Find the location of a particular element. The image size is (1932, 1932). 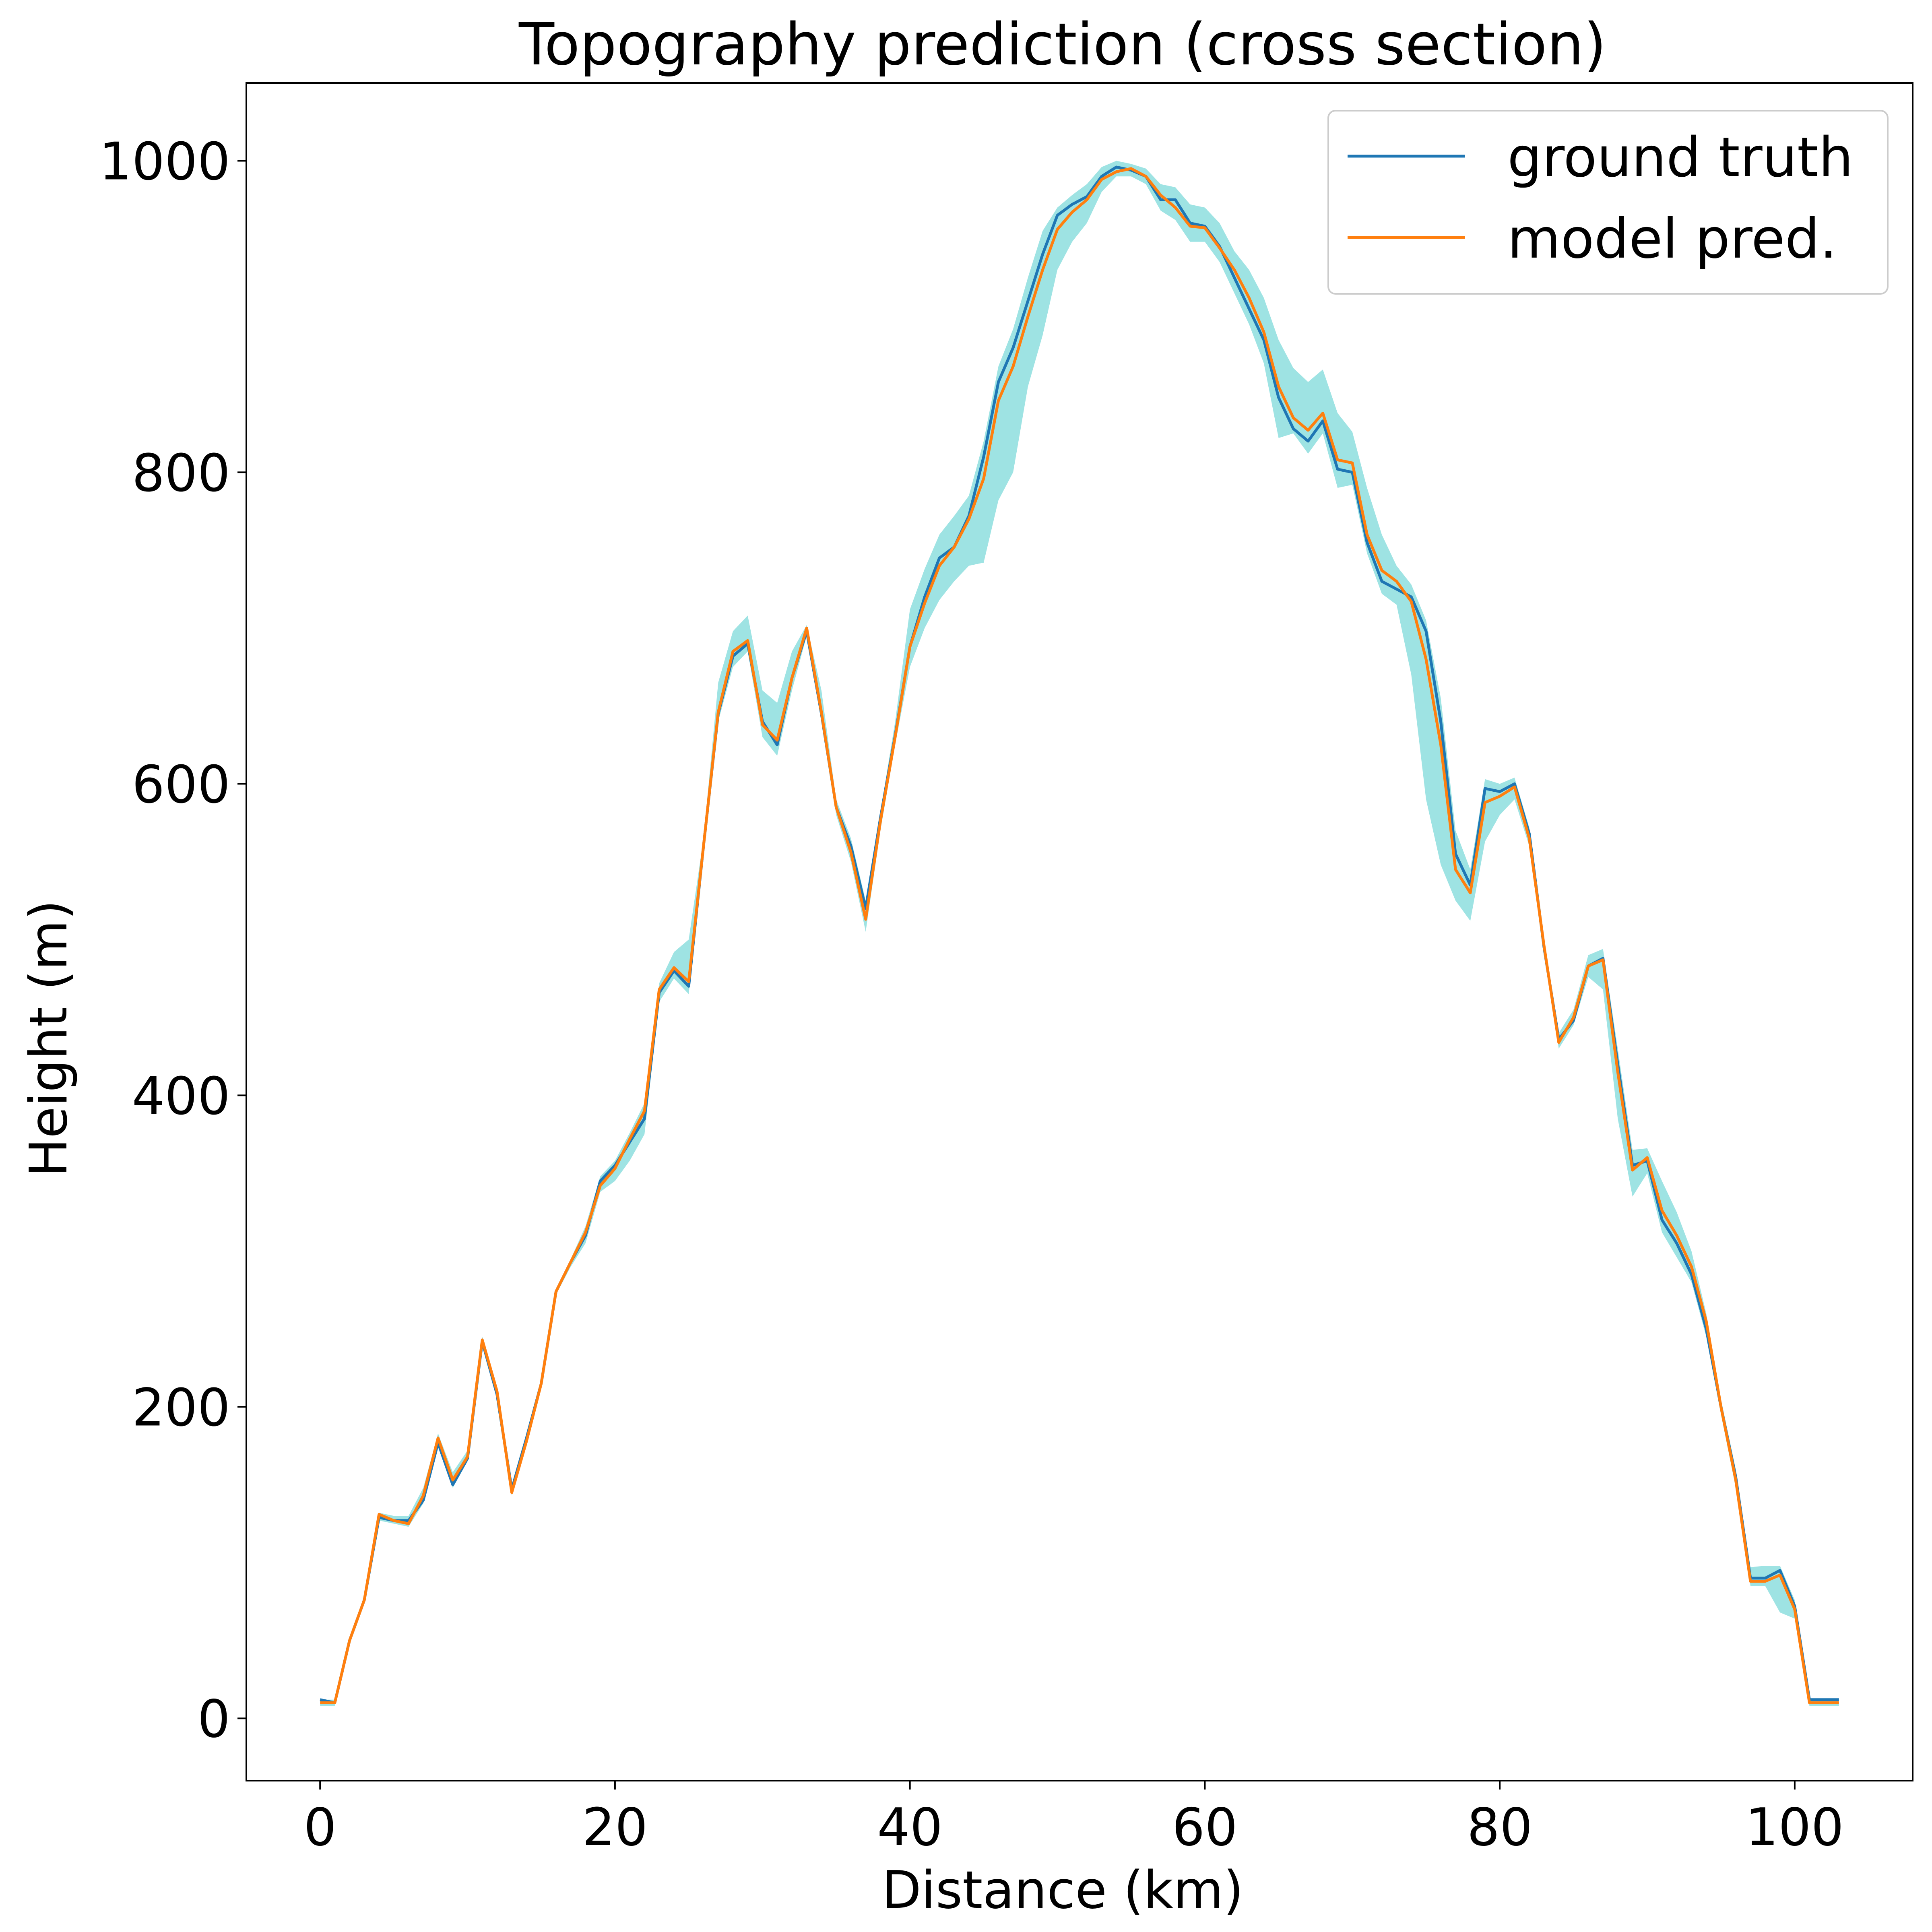

x-tick-label: 40 is located at coordinates (910, 1828).